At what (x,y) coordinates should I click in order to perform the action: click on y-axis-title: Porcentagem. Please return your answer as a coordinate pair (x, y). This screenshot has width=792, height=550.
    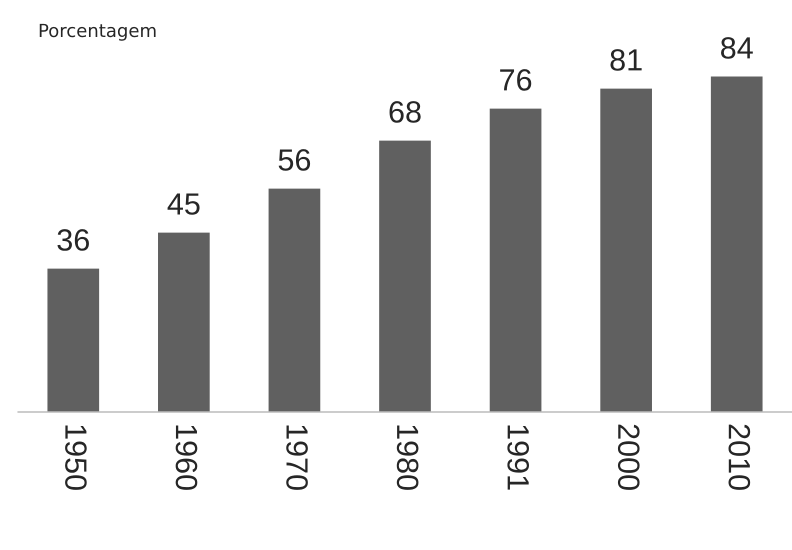
    Looking at the image, I should click on (98, 32).